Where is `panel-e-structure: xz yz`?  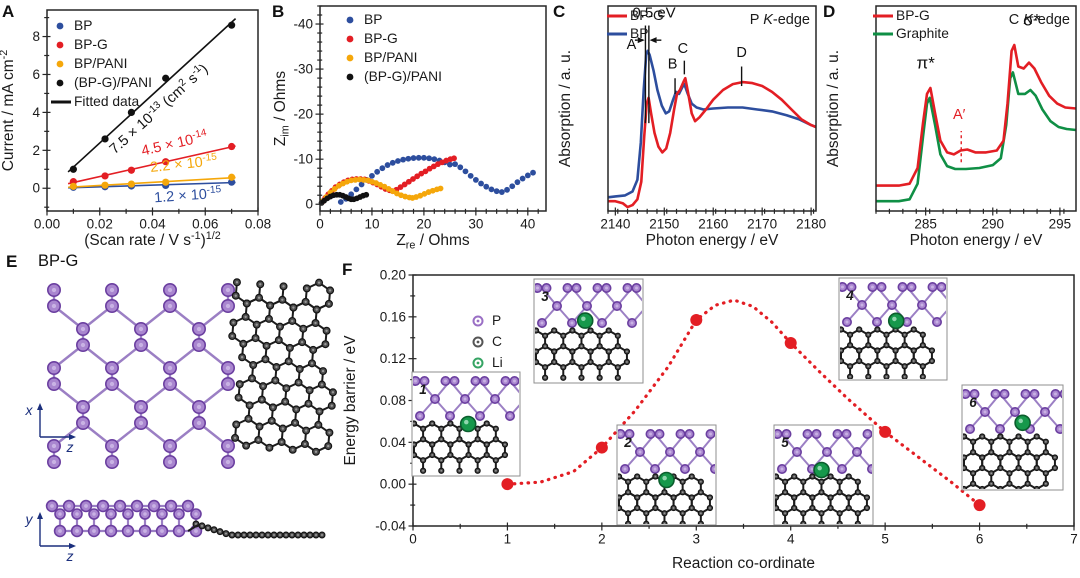
panel-e-structure: xz yz is located at coordinates (181, 421).